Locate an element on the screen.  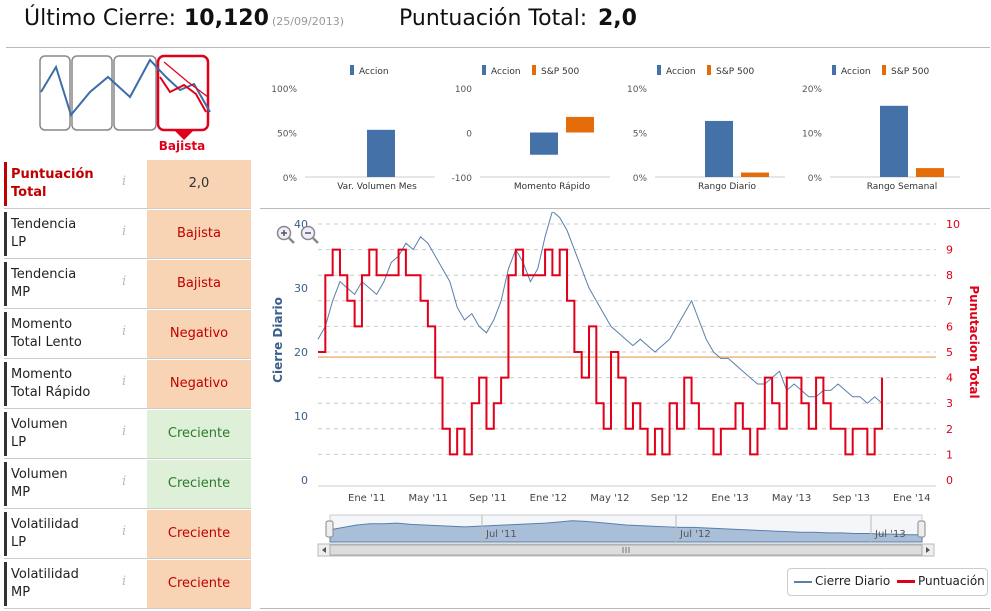
zoom-out-icon is located at coordinates (309, 234).